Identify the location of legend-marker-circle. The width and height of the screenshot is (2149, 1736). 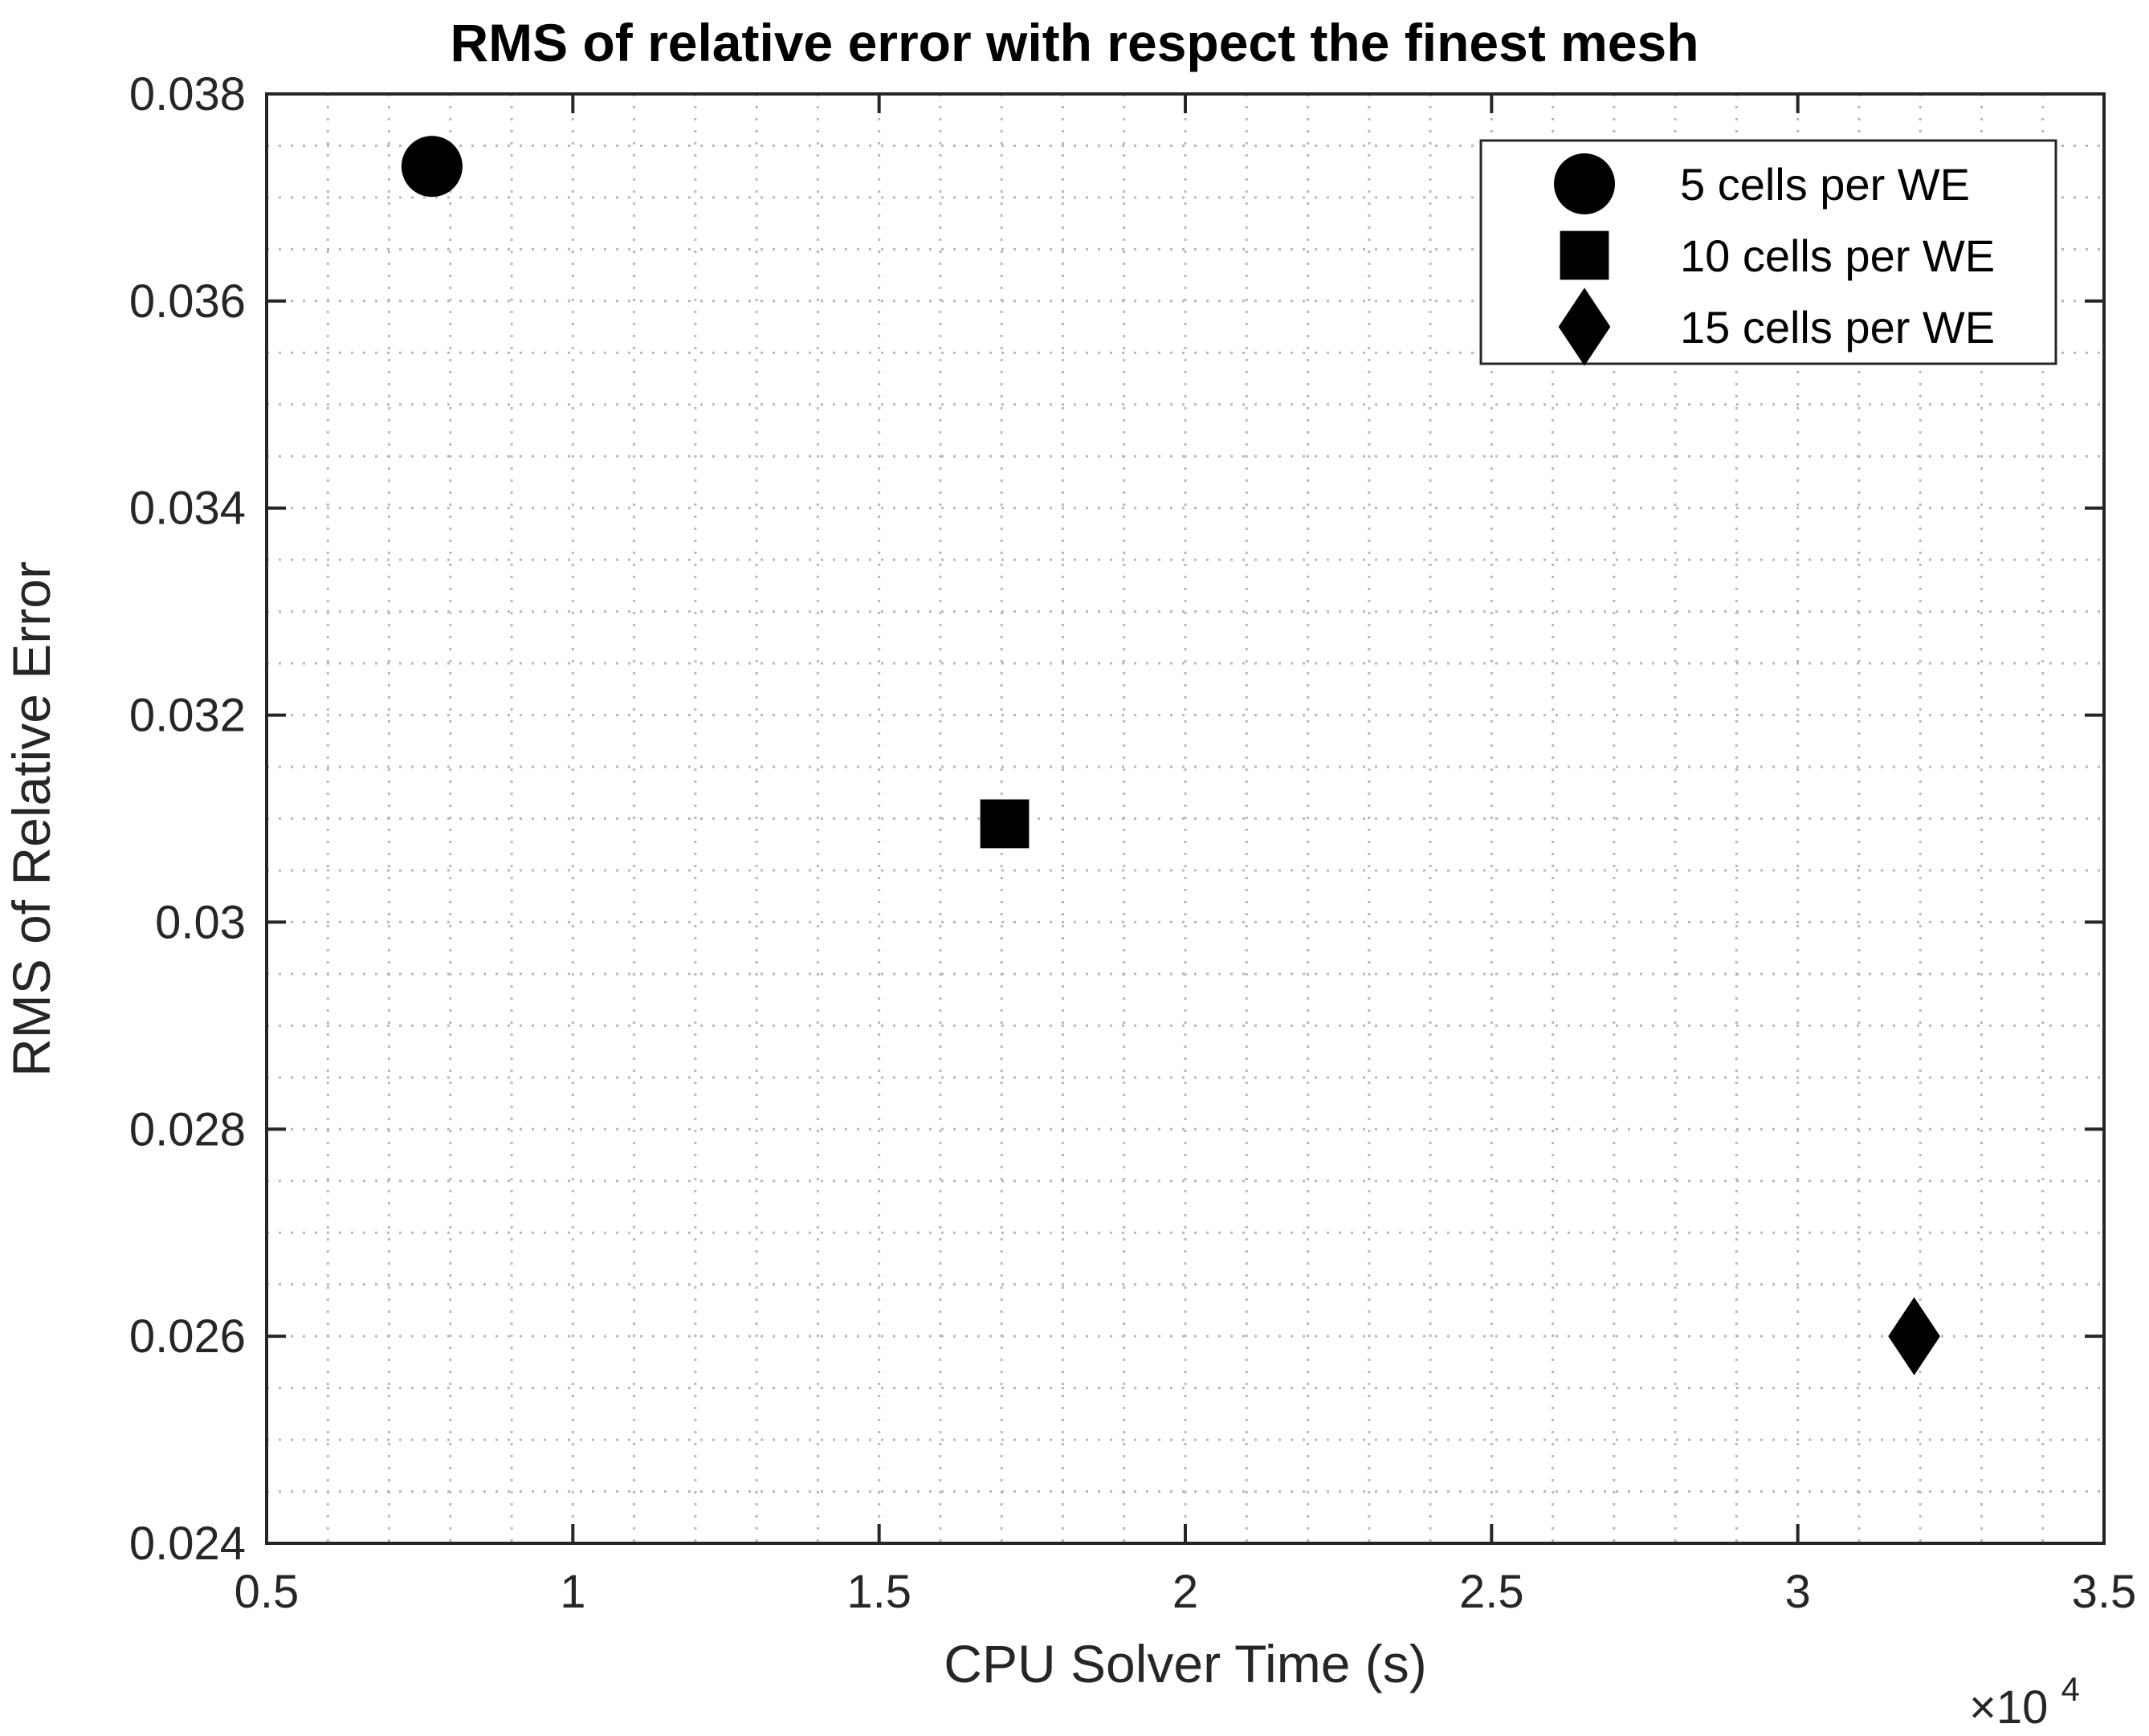
(1584, 183).